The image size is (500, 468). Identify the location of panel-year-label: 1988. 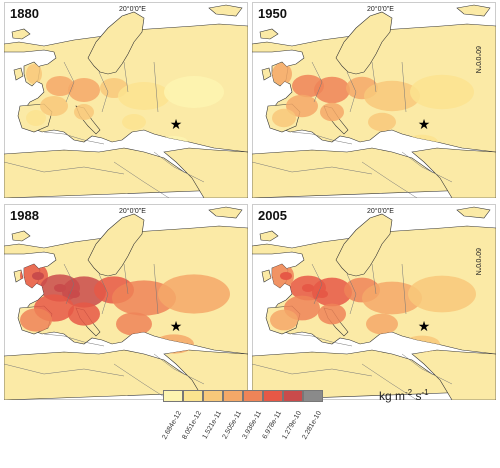
(24, 215).